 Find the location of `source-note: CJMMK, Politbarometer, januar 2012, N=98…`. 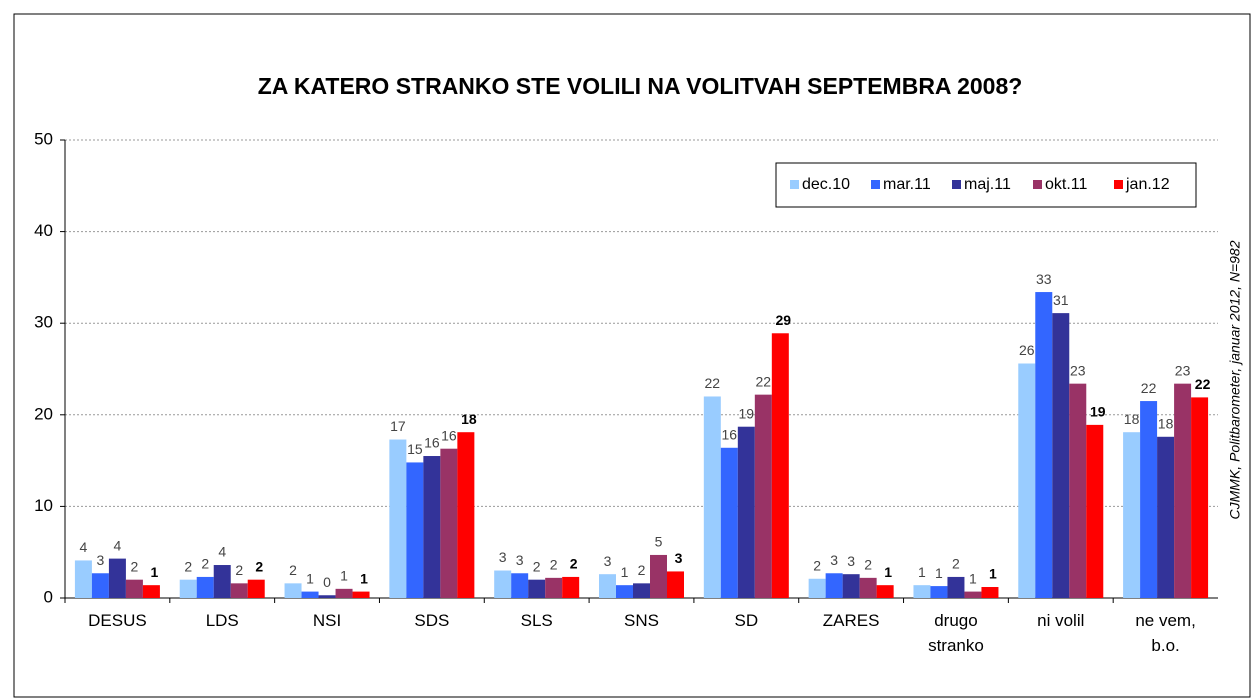

source-note: CJMMK, Politbarometer, januar 2012, N=98… is located at coordinates (1235, 379).